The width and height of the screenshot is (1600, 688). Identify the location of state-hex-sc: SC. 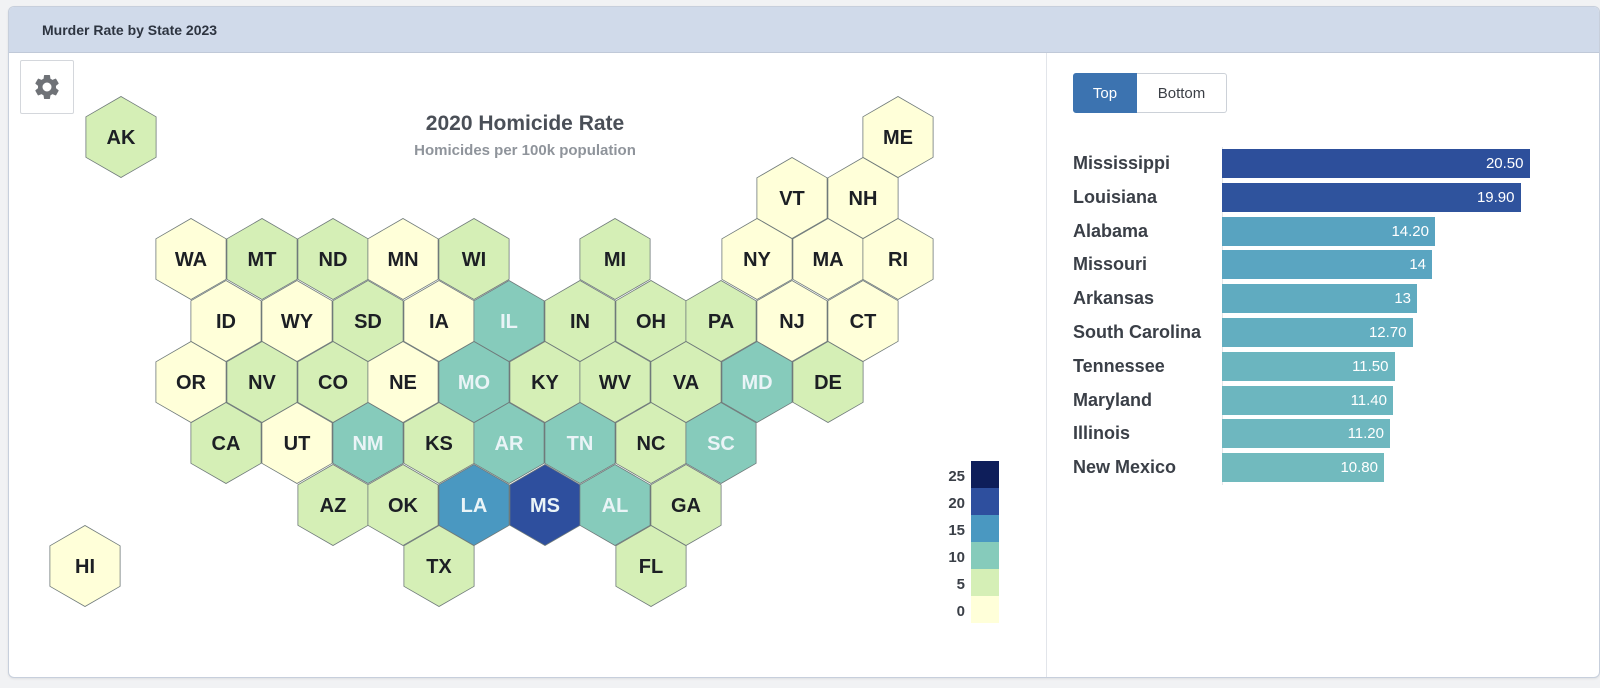
(721, 443).